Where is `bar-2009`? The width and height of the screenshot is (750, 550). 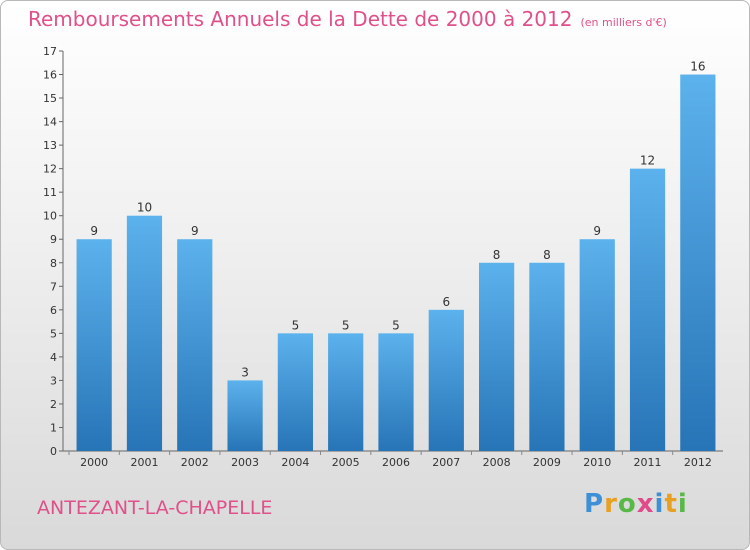
bar-2009 is located at coordinates (547, 356).